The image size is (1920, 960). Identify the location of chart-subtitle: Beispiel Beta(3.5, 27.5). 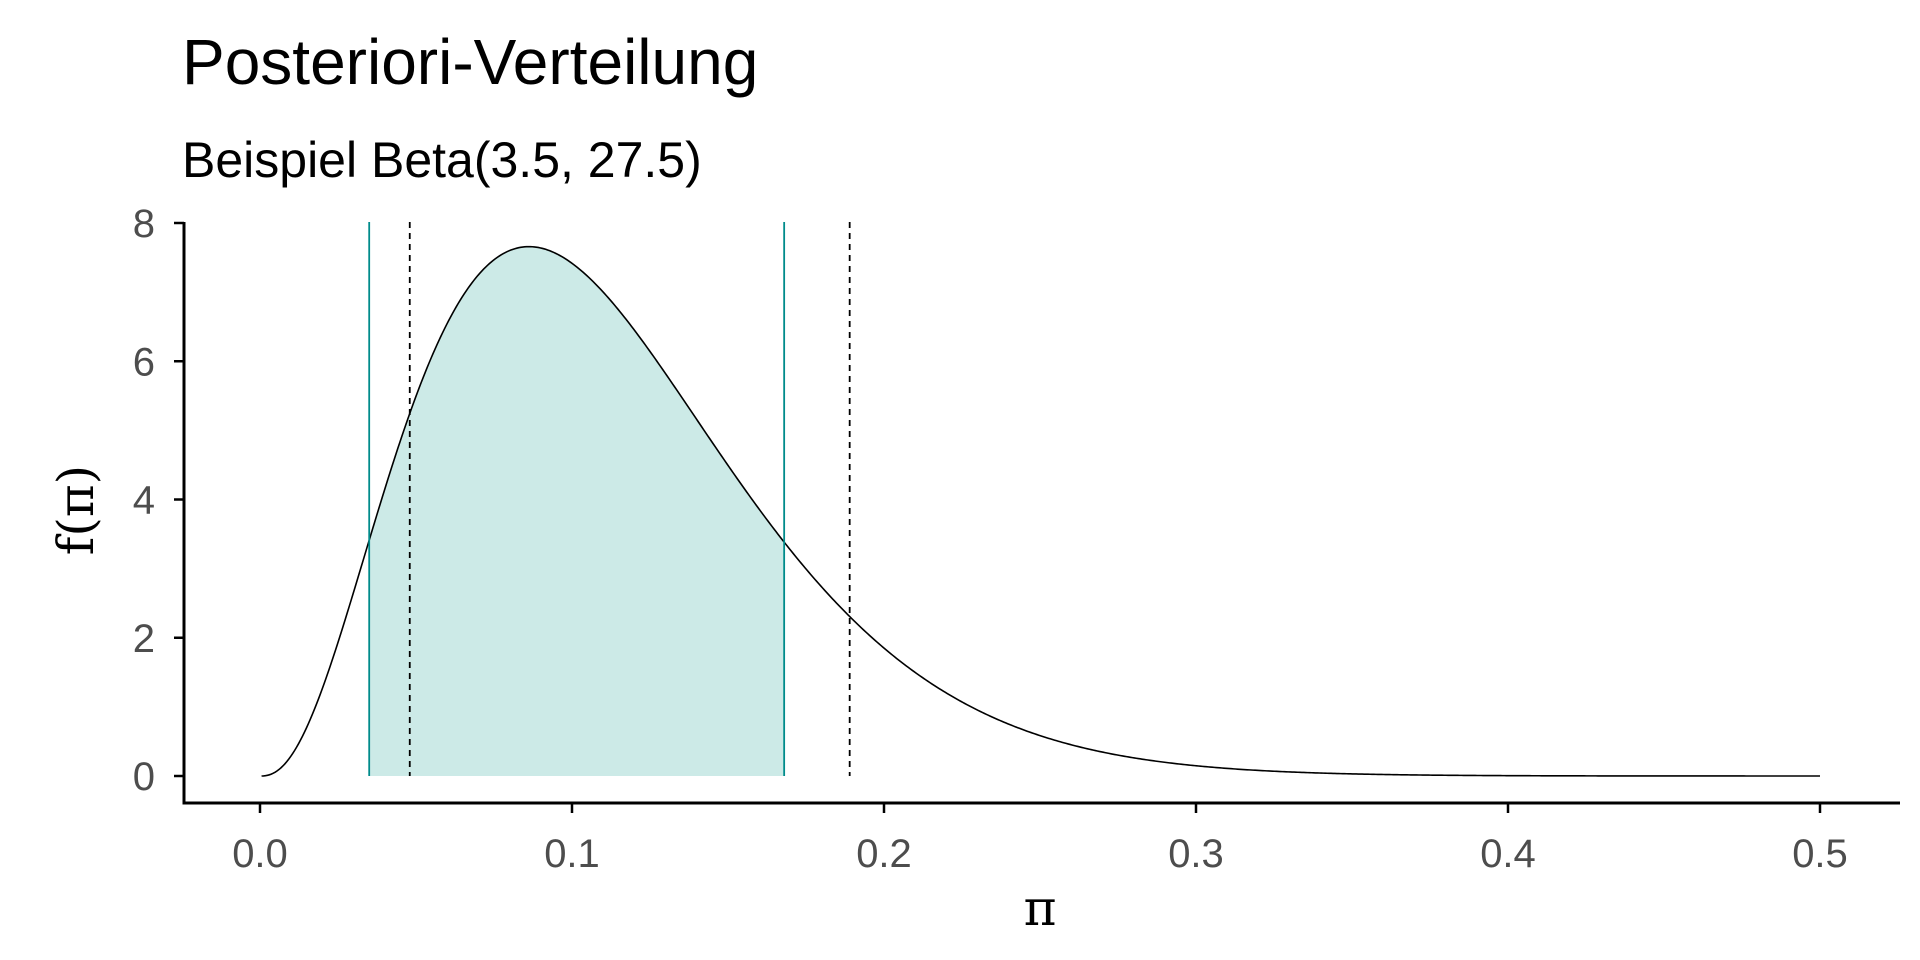
(442, 160).